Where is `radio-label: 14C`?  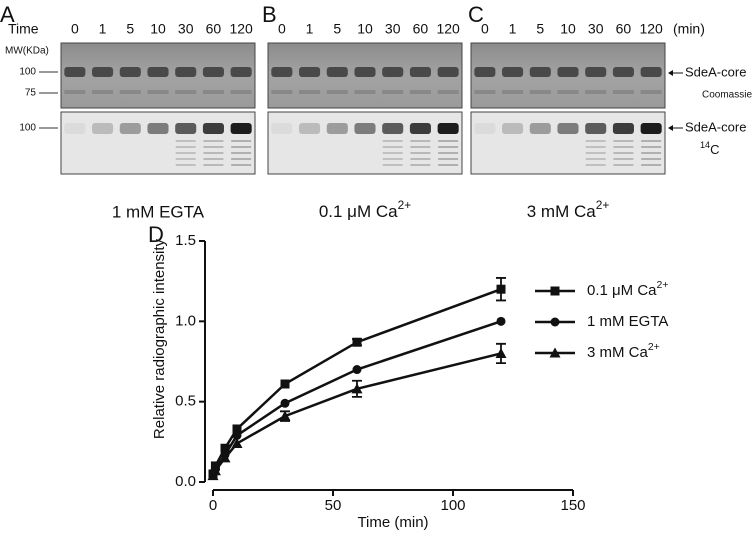
radio-label: 14C is located at coordinates (710, 148).